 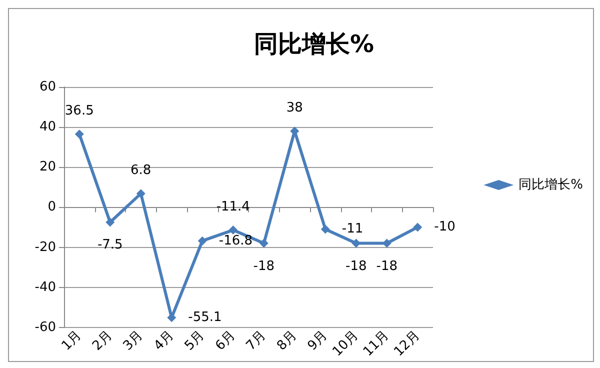 I want to click on y-tick-label: 60, so click(x=47, y=87).